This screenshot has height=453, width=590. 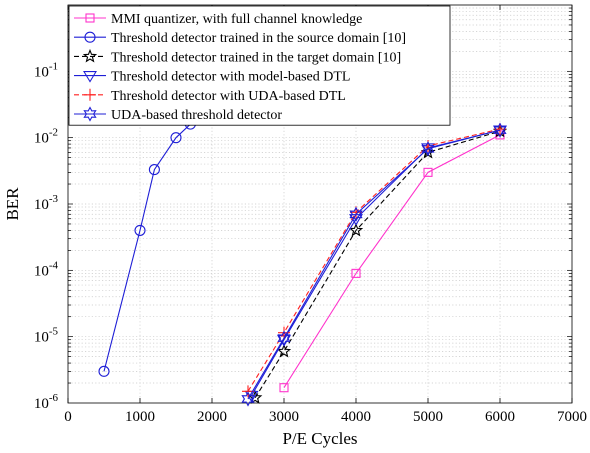 What do you see at coordinates (230, 77) in the screenshot?
I see `legend-label: Threshold detector with model-based DTL` at bounding box center [230, 77].